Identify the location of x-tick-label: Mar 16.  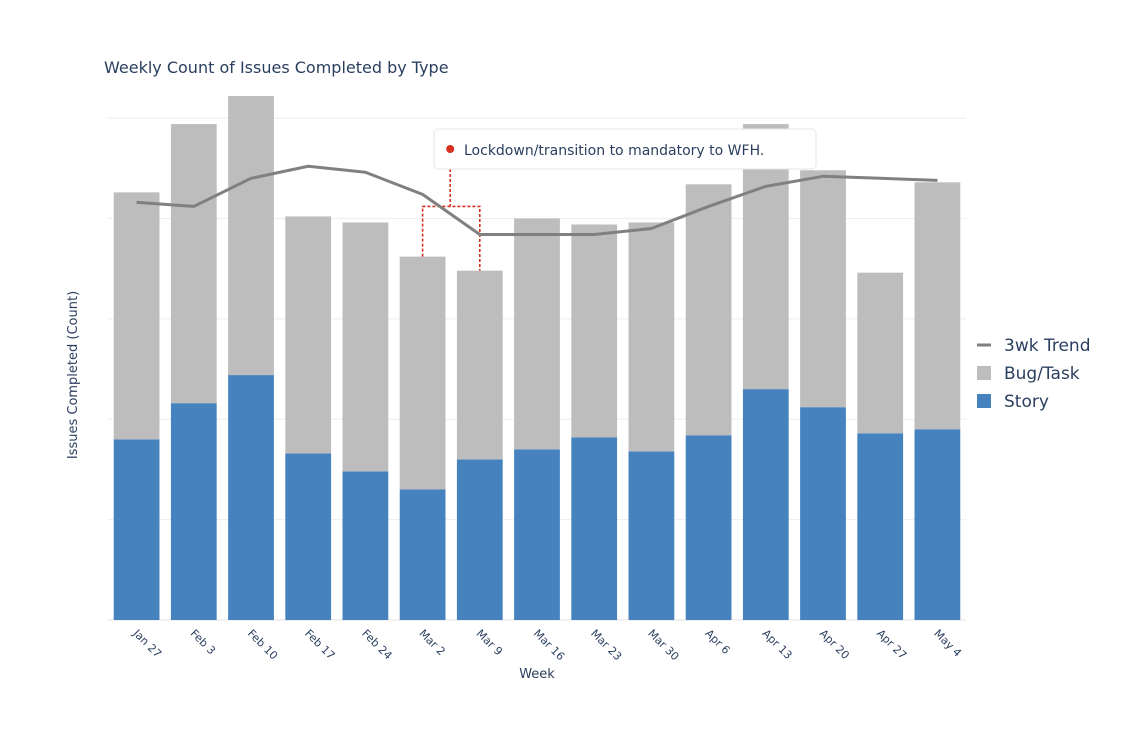
(549, 645).